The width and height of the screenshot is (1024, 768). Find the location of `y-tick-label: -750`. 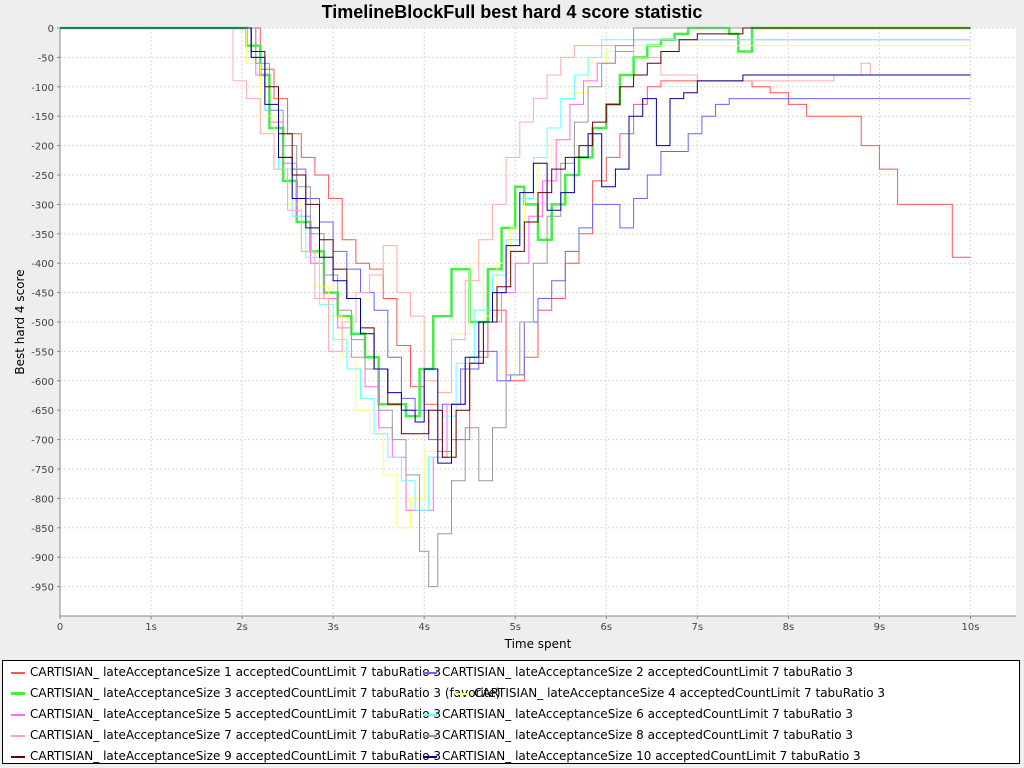

y-tick-label: -750 is located at coordinates (42, 470).